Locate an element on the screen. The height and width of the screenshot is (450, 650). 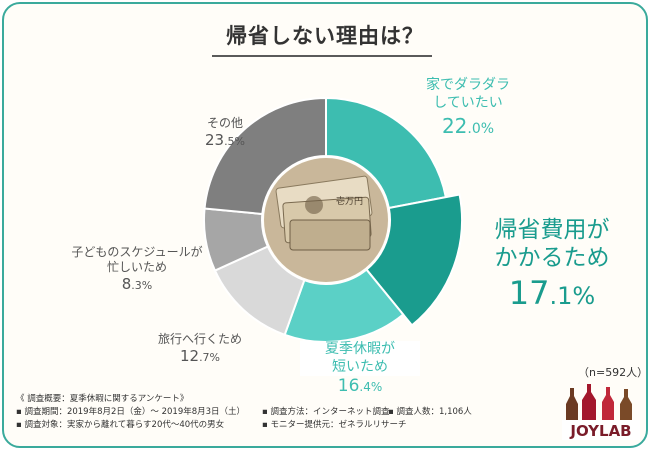
survey-period: ▪ 調査期間：2019年8月2日（金）〜 2019年8月3日（土） is located at coordinates (131, 412).